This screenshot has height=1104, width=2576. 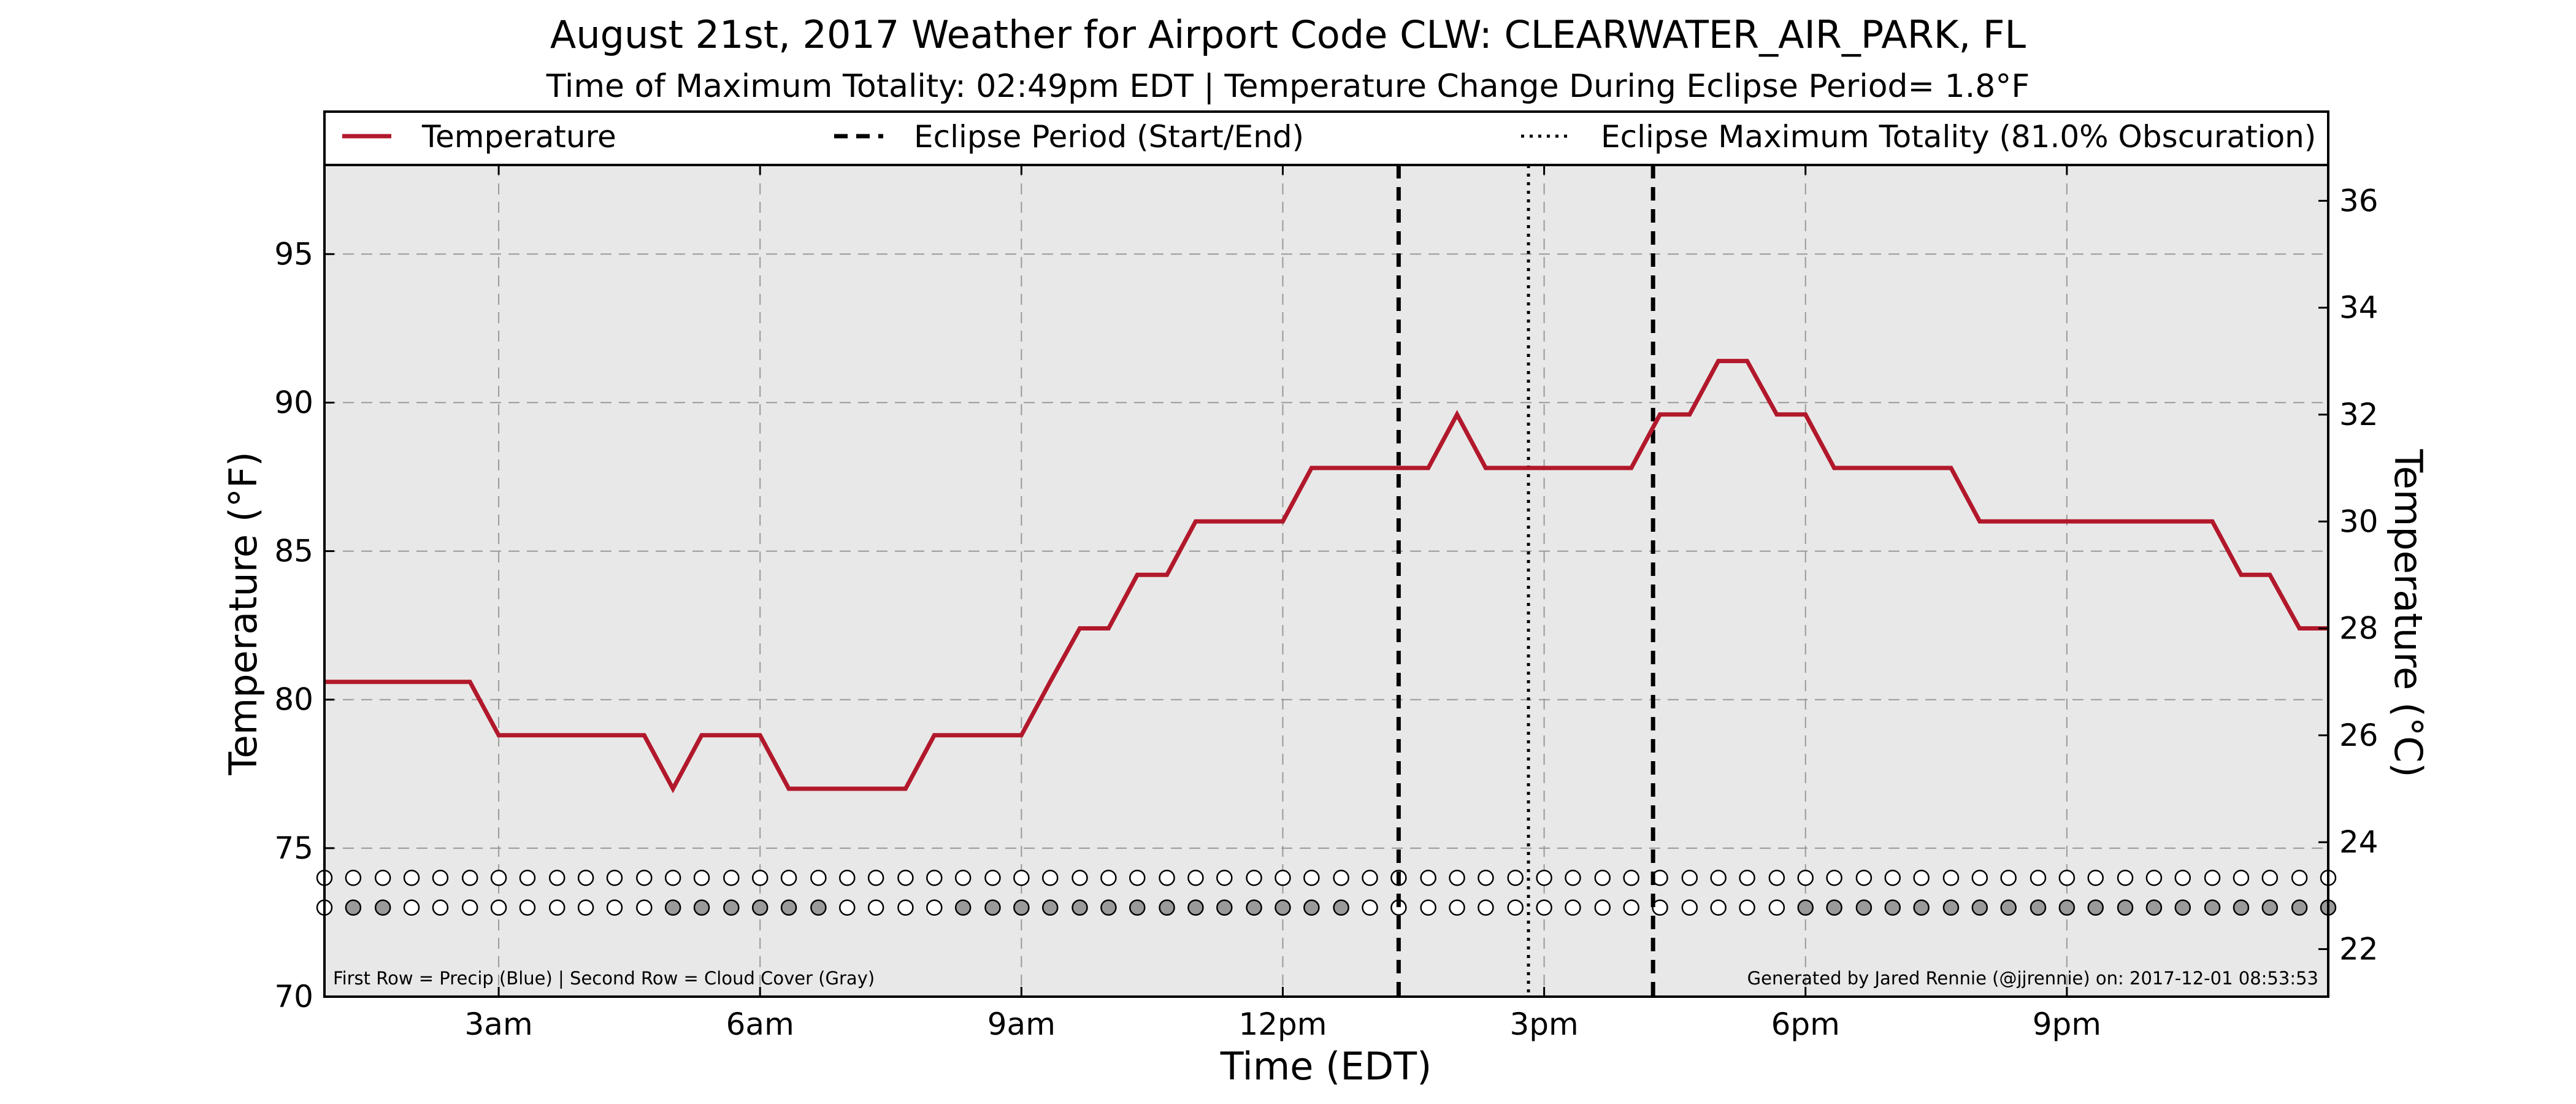 What do you see at coordinates (760, 1024) in the screenshot?
I see `x-tick-label: 6am` at bounding box center [760, 1024].